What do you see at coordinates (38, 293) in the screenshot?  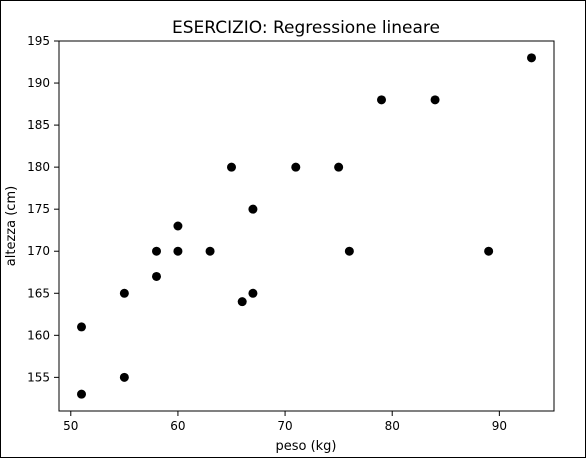 I see `y-tick-label: 165` at bounding box center [38, 293].